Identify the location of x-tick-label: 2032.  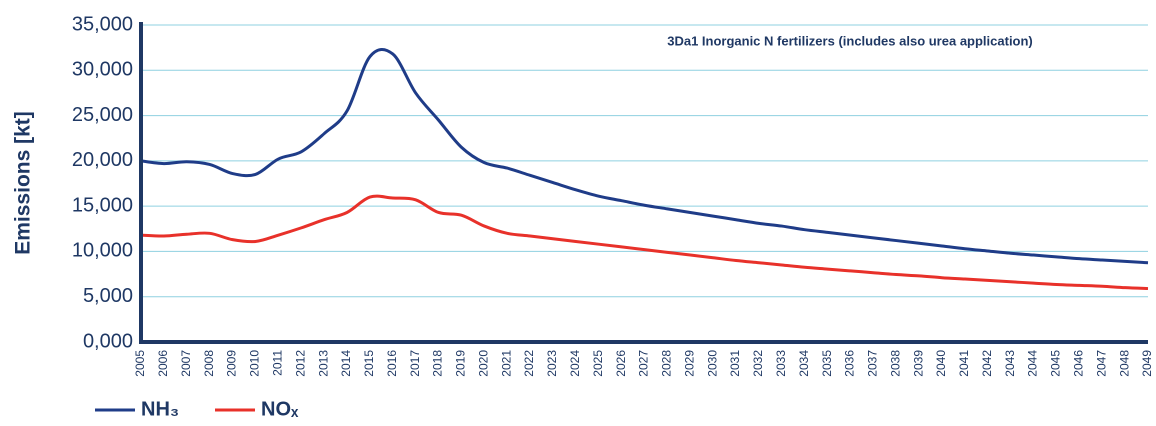
(758, 363).